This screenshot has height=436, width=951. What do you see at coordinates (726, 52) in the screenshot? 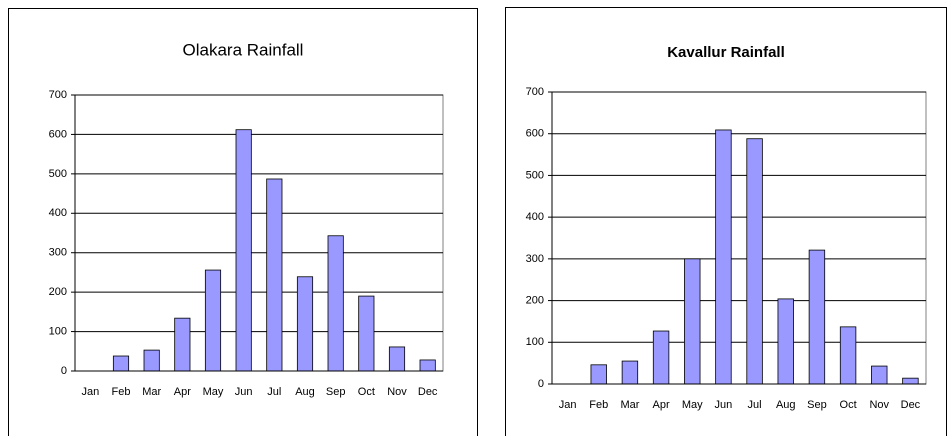
I see `chart-title: Kavallur Rainfall` at bounding box center [726, 52].